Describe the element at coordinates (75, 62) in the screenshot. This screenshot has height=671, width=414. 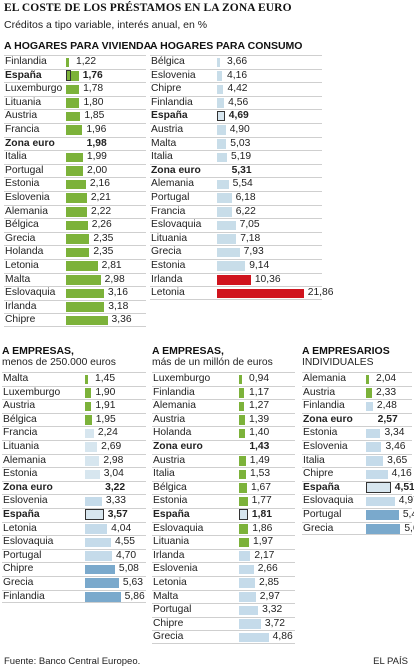
I see `bar-row: Finlandia 1,22` at that location.